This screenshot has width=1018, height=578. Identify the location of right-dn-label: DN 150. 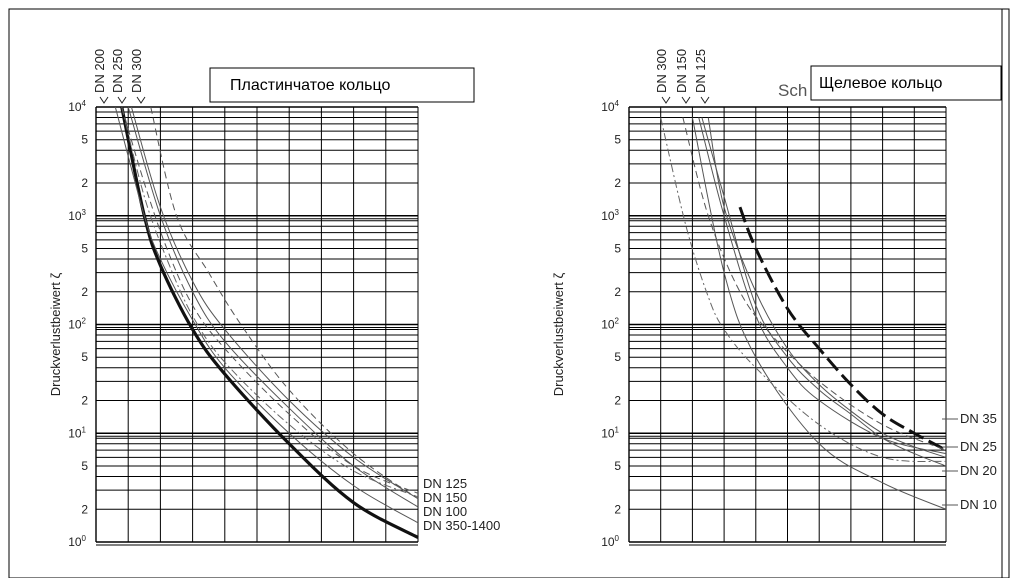
(445, 497).